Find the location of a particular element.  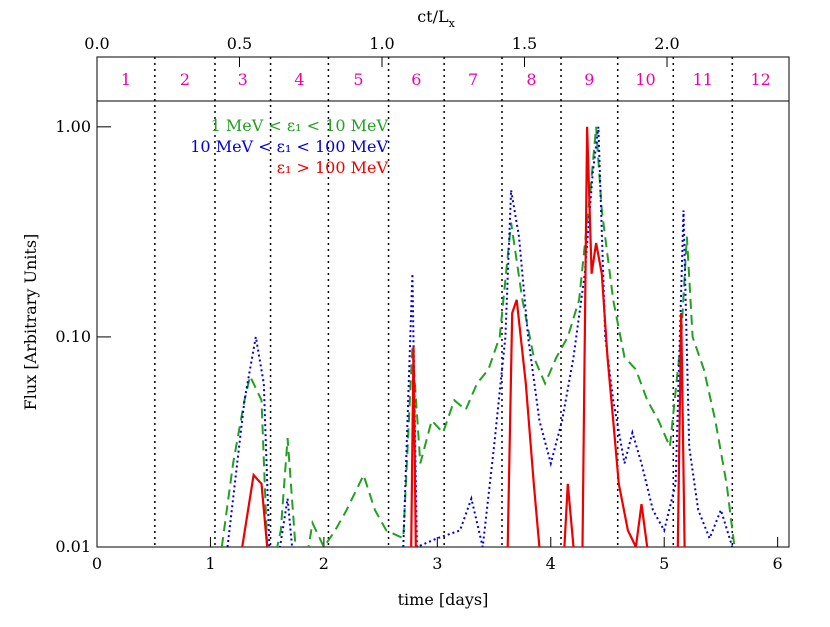

region-label: 11 is located at coordinates (703, 79).